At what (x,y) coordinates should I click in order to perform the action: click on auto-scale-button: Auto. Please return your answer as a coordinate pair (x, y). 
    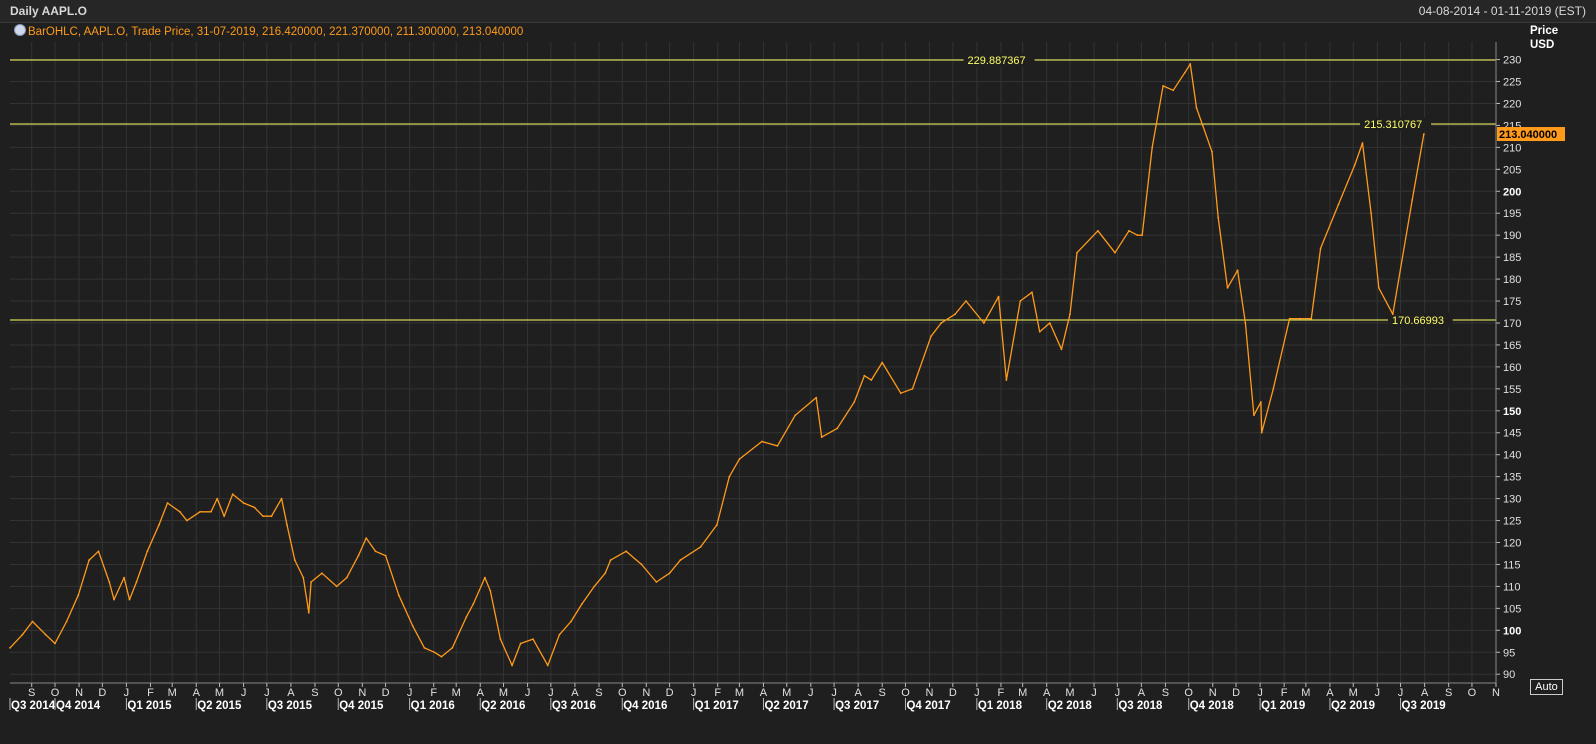
    Looking at the image, I should click on (1546, 687).